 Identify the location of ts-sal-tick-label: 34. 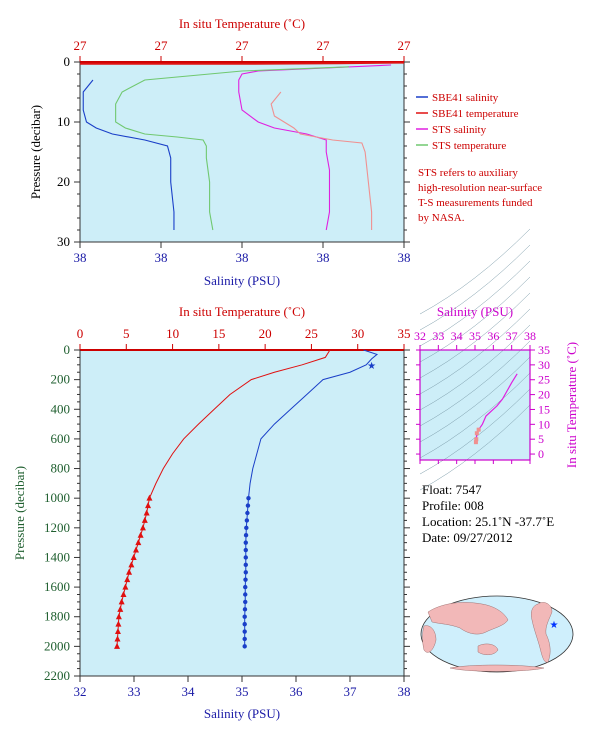
(457, 336).